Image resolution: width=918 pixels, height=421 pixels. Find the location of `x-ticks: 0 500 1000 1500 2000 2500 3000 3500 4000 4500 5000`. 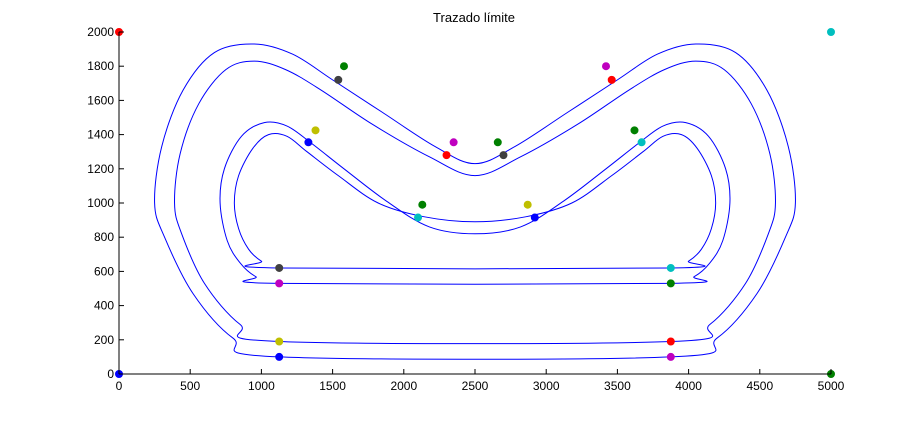

x-ticks: 0 500 1000 1500 2000 2500 3000 3500 4000 4500 5000 is located at coordinates (480, 381).